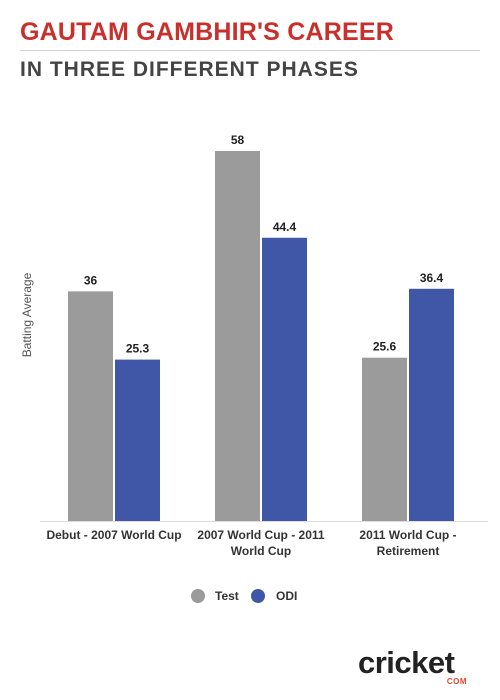 This screenshot has width=500, height=700. I want to click on data-label-odi-3: 36.4, so click(432, 278).